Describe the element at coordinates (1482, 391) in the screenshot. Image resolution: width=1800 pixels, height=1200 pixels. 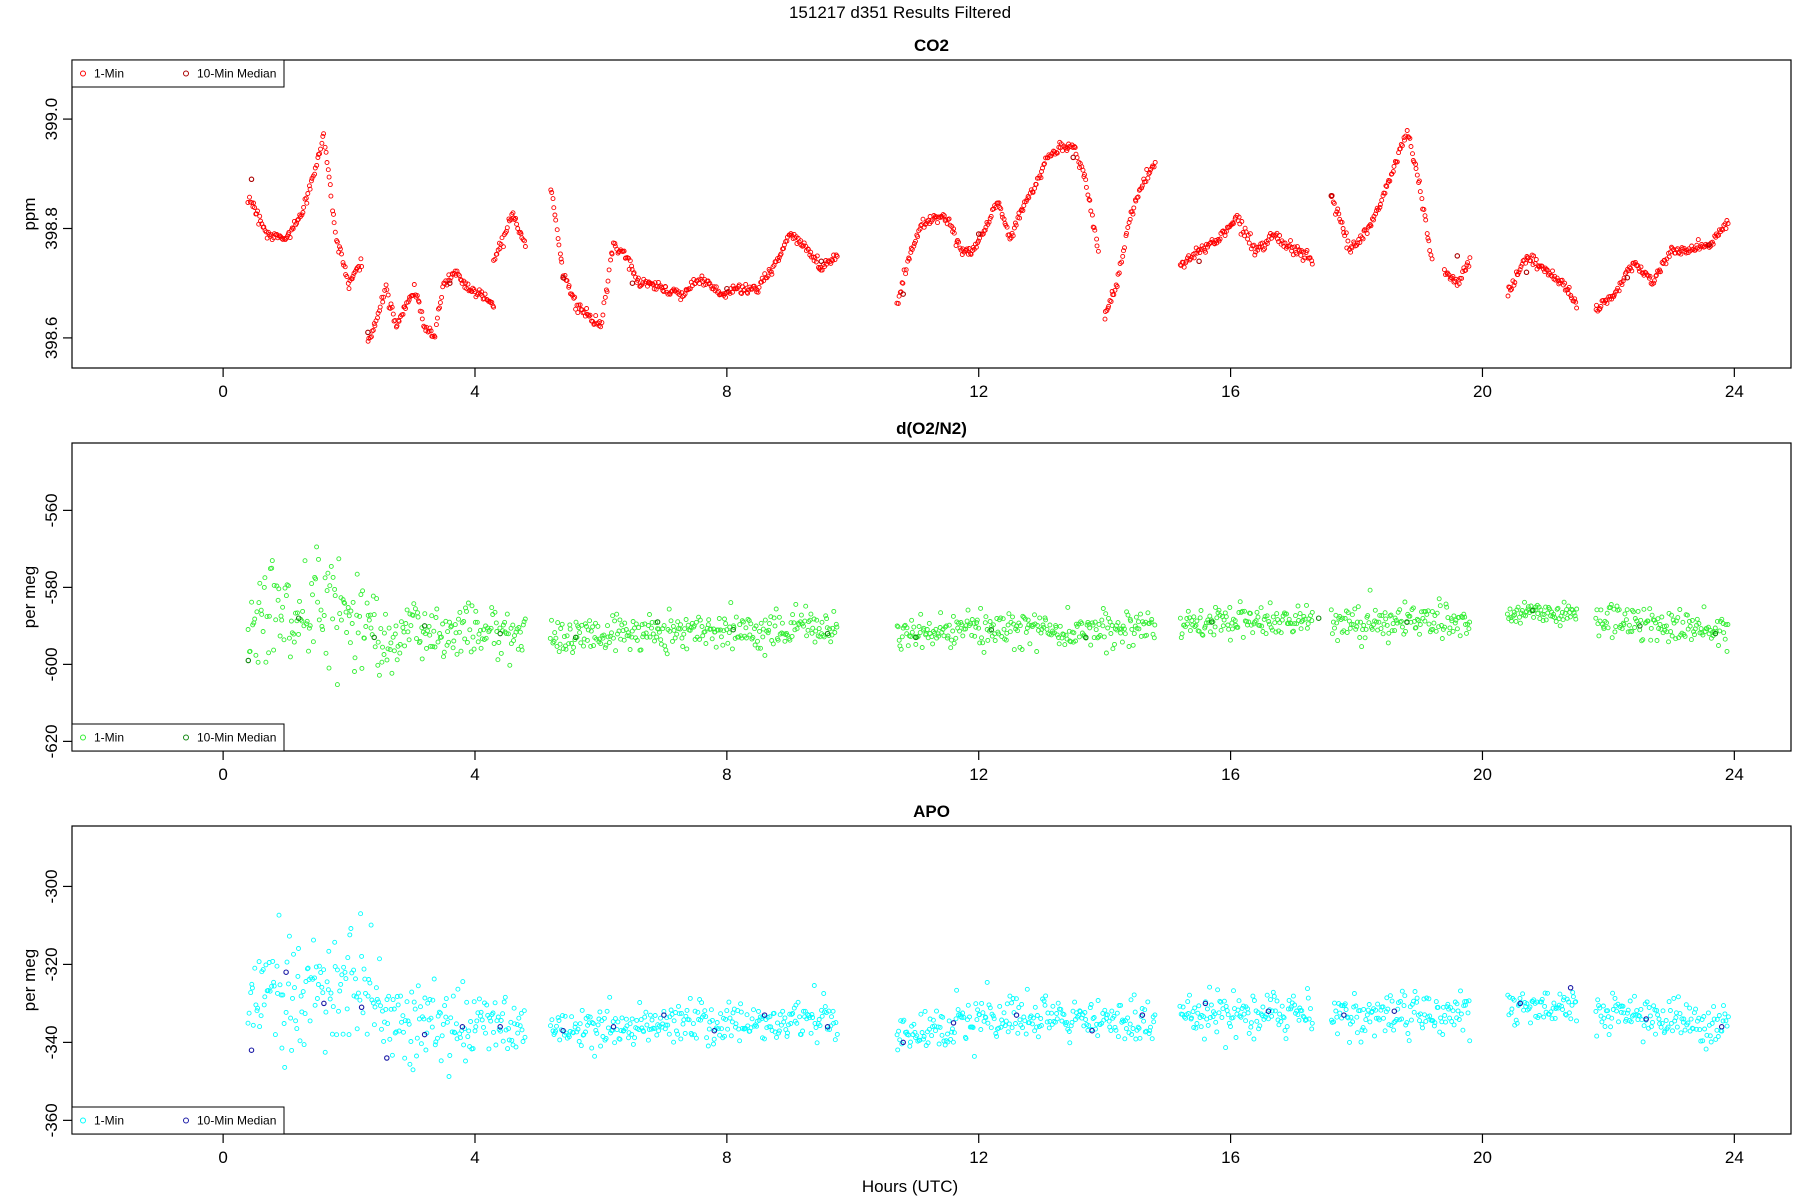
I see `x-tick-label: 20` at that location.